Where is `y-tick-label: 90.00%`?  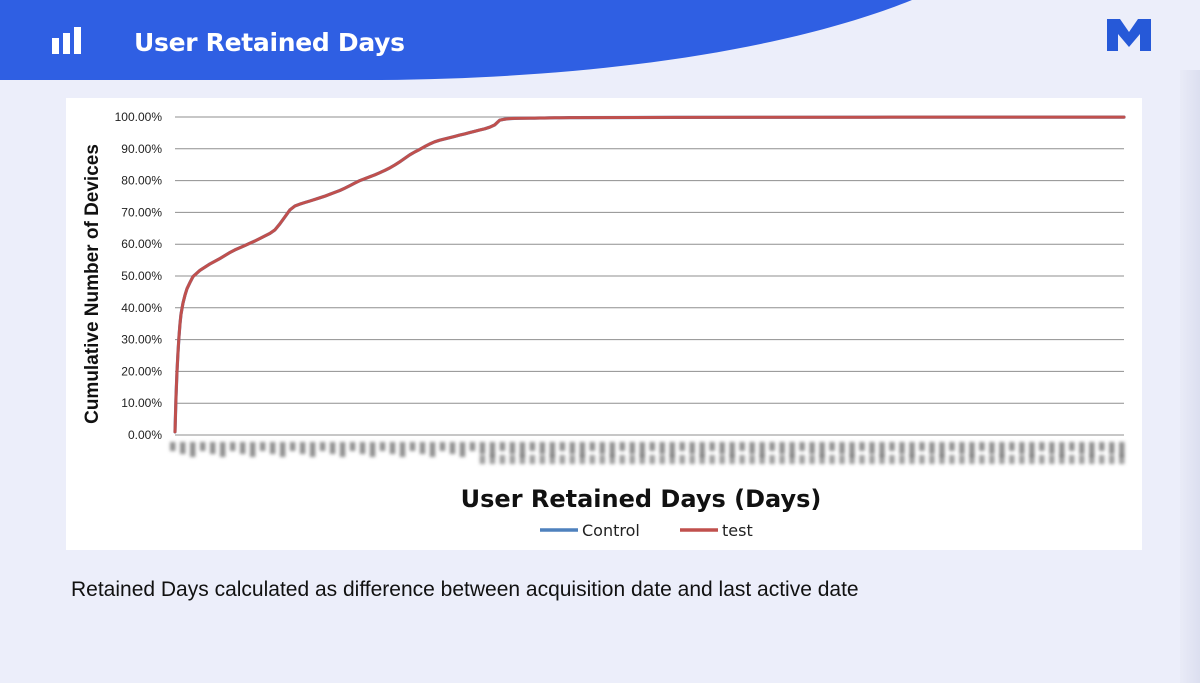 y-tick-label: 90.00% is located at coordinates (141, 149).